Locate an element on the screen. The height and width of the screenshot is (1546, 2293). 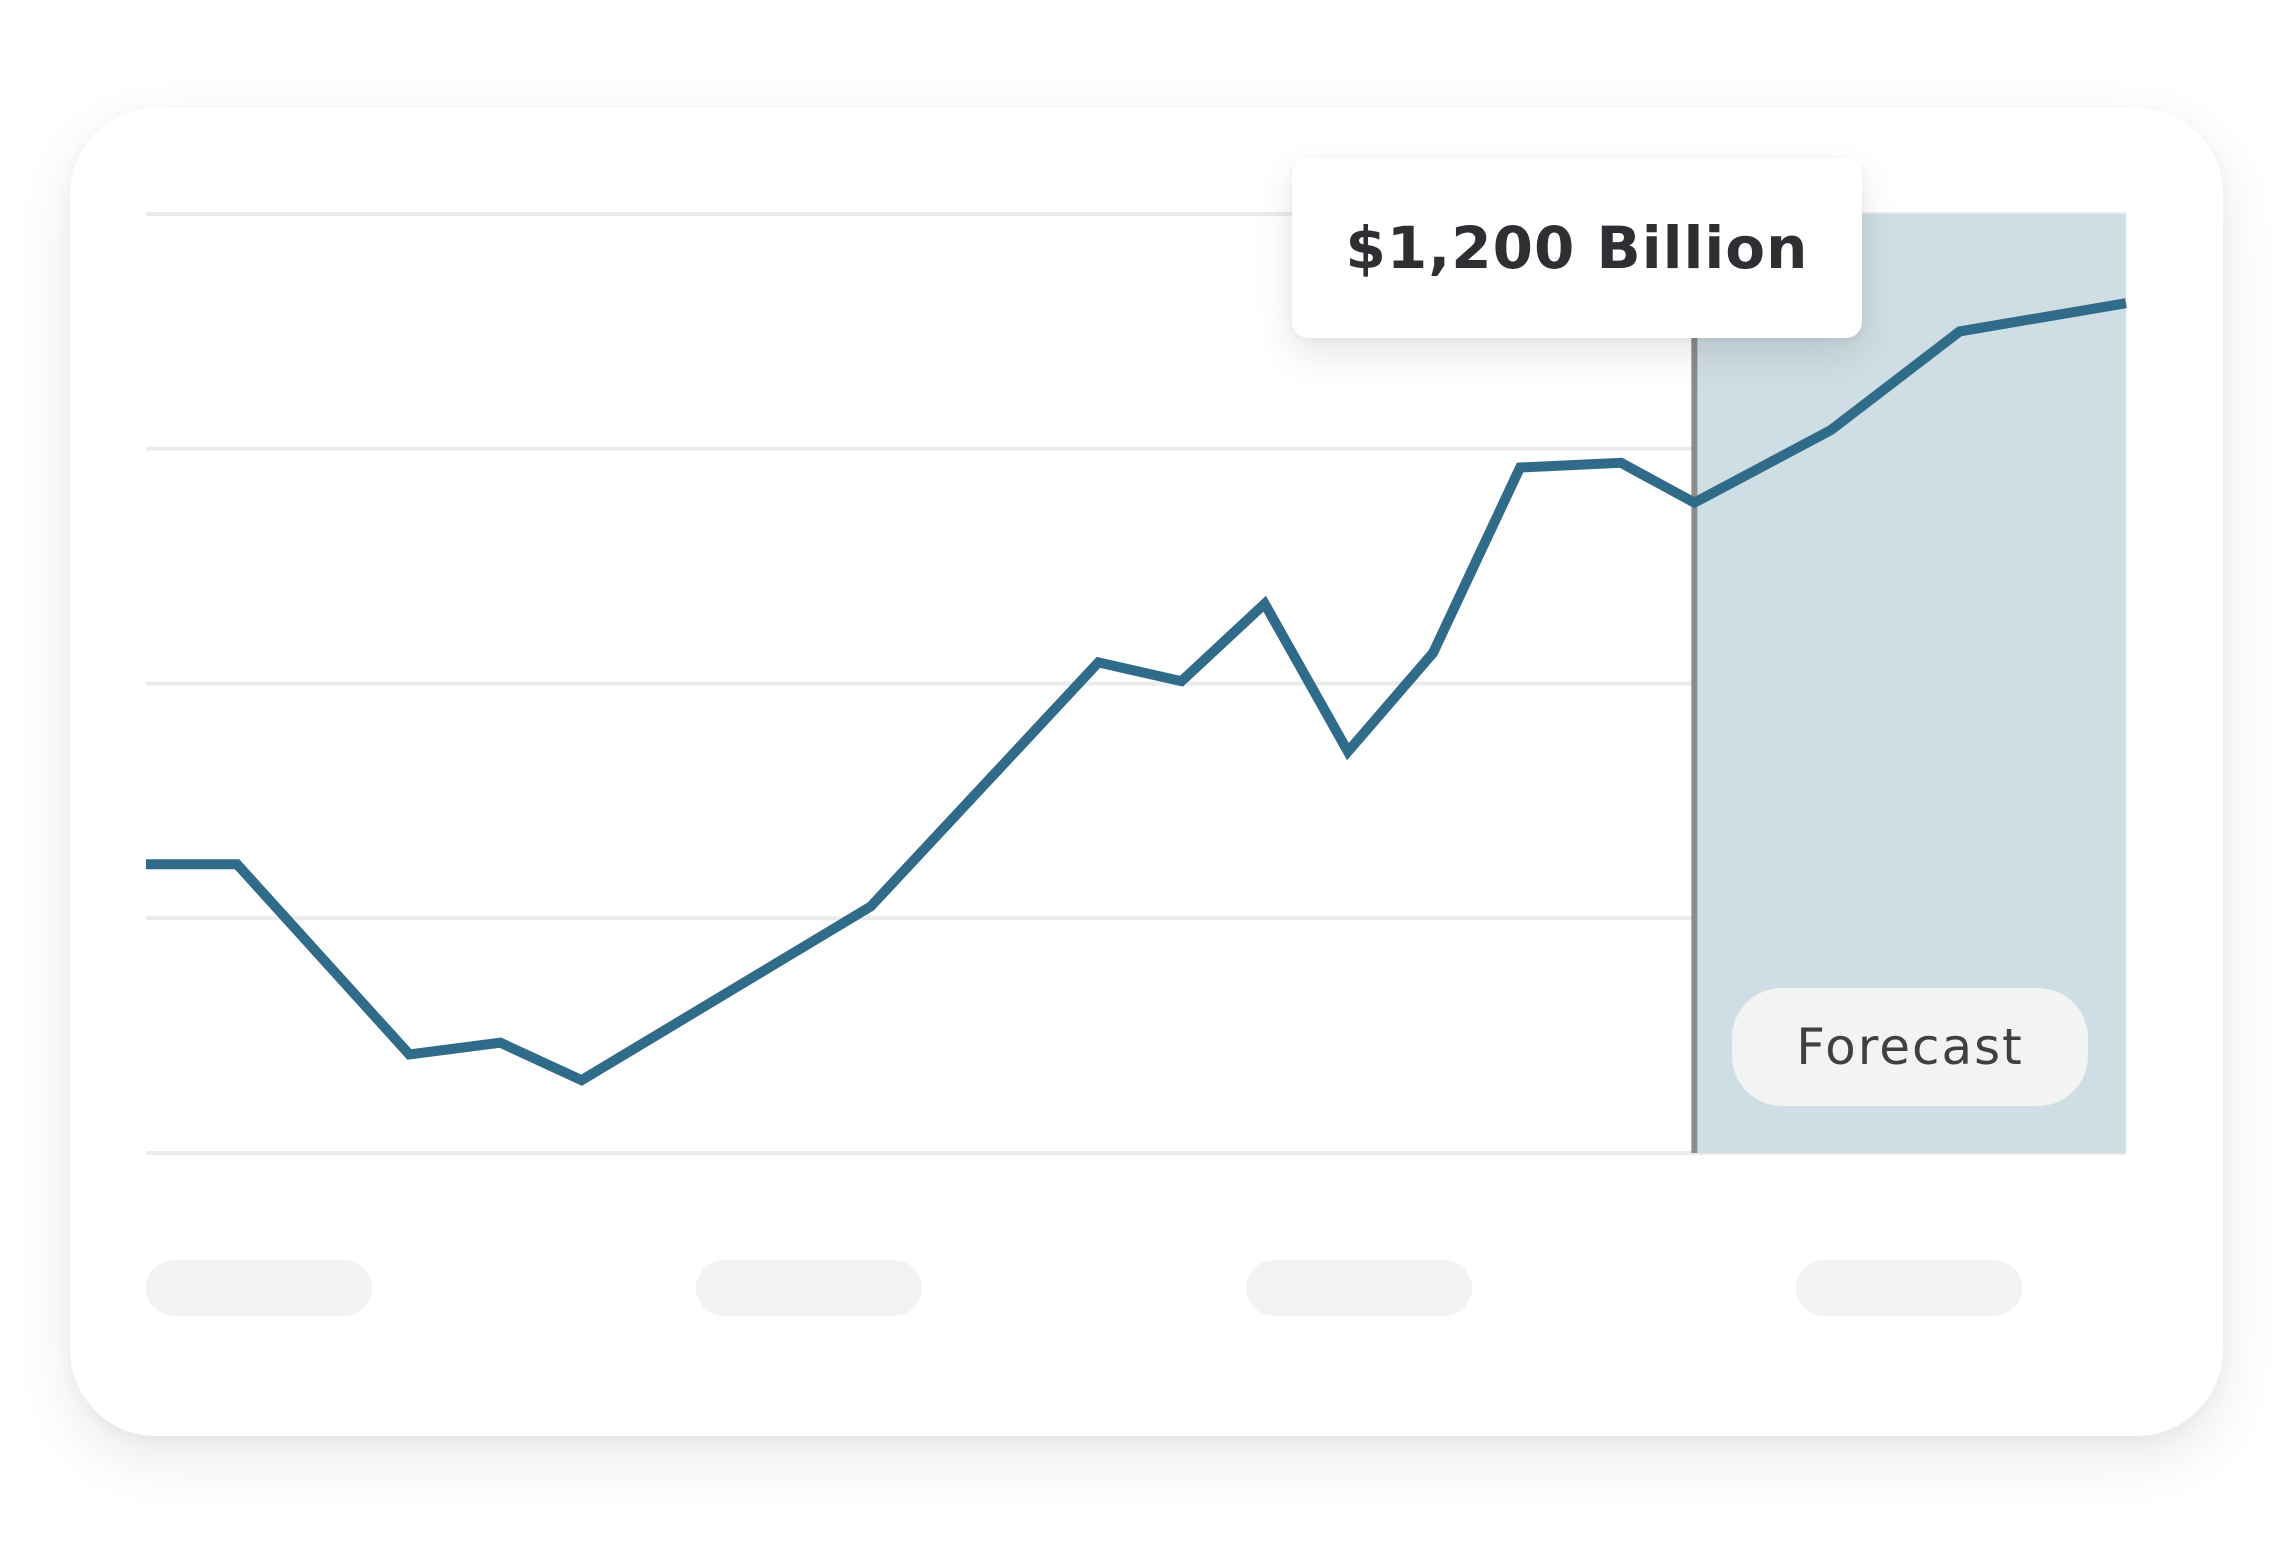
forecast-badge: Forecast is located at coordinates (1910, 1047).